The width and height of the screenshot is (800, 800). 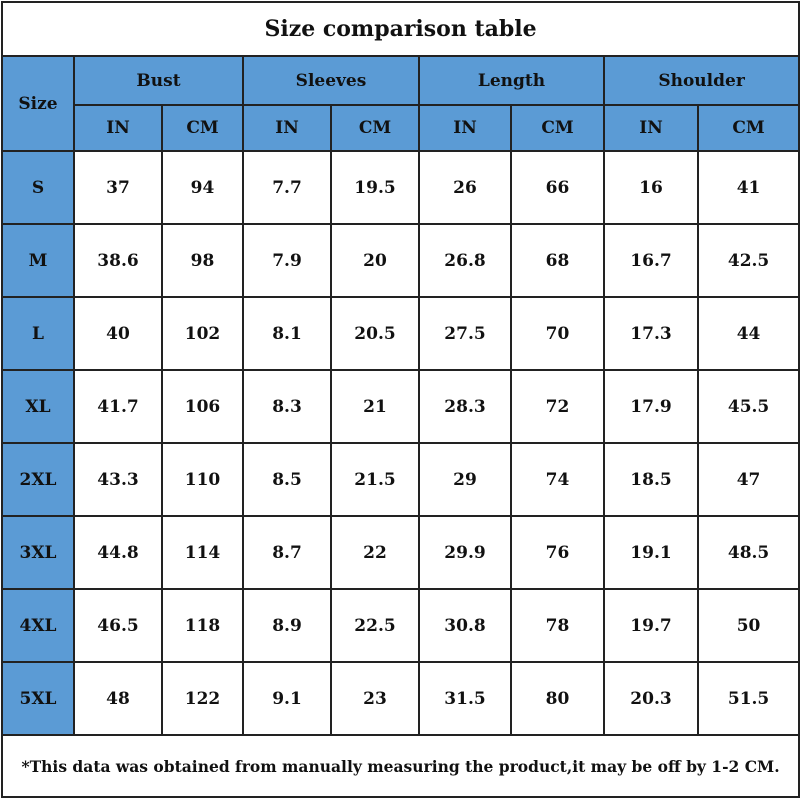 What do you see at coordinates (465, 479) in the screenshot?
I see `value-cell: 29` at bounding box center [465, 479].